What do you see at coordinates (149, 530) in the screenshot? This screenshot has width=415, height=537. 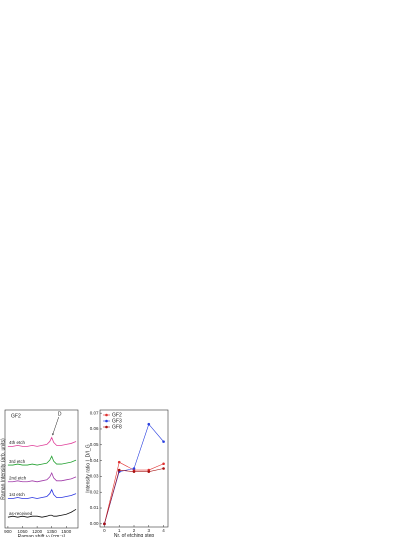 I see `x-tick-label: 3` at bounding box center [149, 530].